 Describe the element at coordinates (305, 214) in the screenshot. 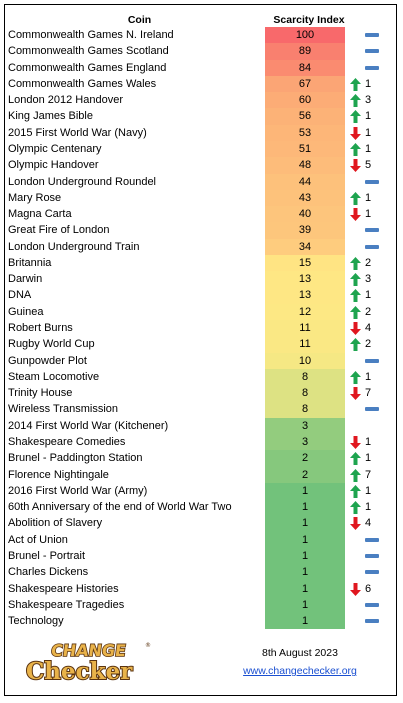

I see `scarcity-index-cell: 40` at that location.